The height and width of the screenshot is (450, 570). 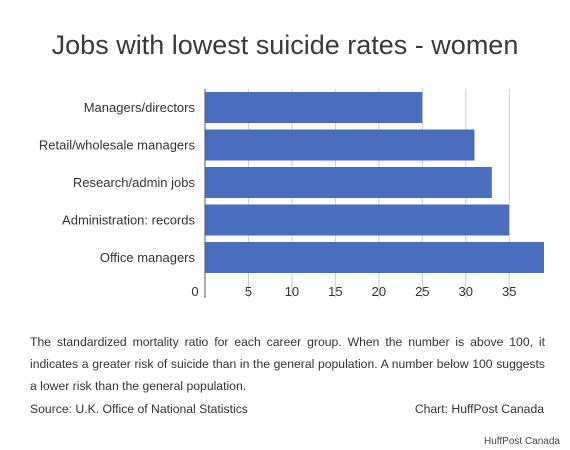 What do you see at coordinates (194, 291) in the screenshot?
I see `x-tick-label: 0` at bounding box center [194, 291].